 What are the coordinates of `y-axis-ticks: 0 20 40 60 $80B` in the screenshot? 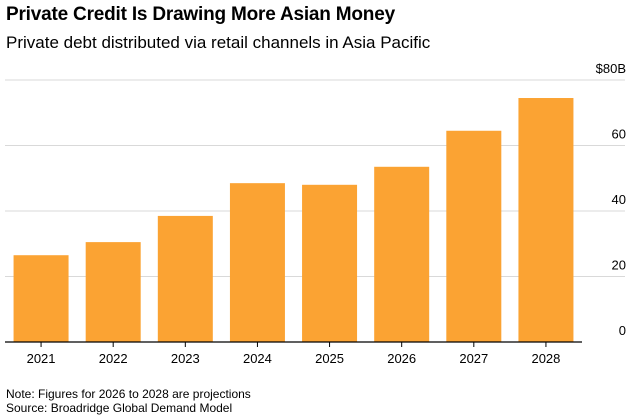 It's located at (611, 199).